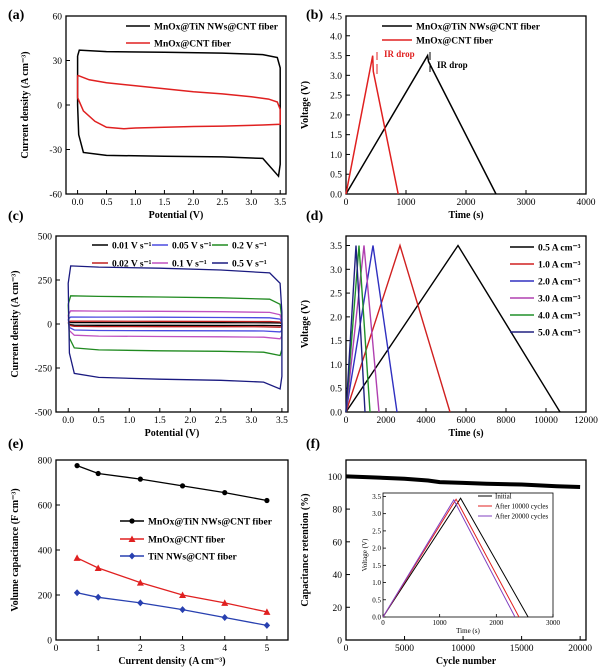 The image size is (600, 672). Describe the element at coordinates (553, 623) in the screenshot. I see `inset-x-tick-label: 3000` at that location.